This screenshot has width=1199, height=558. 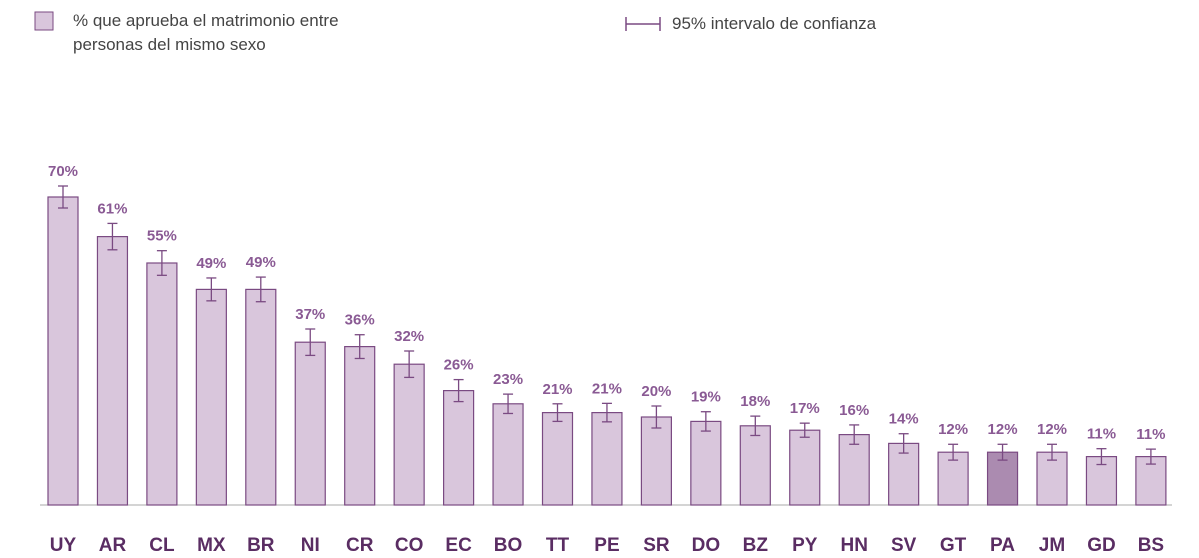 I want to click on x-tick-label: PY, so click(x=805, y=545).